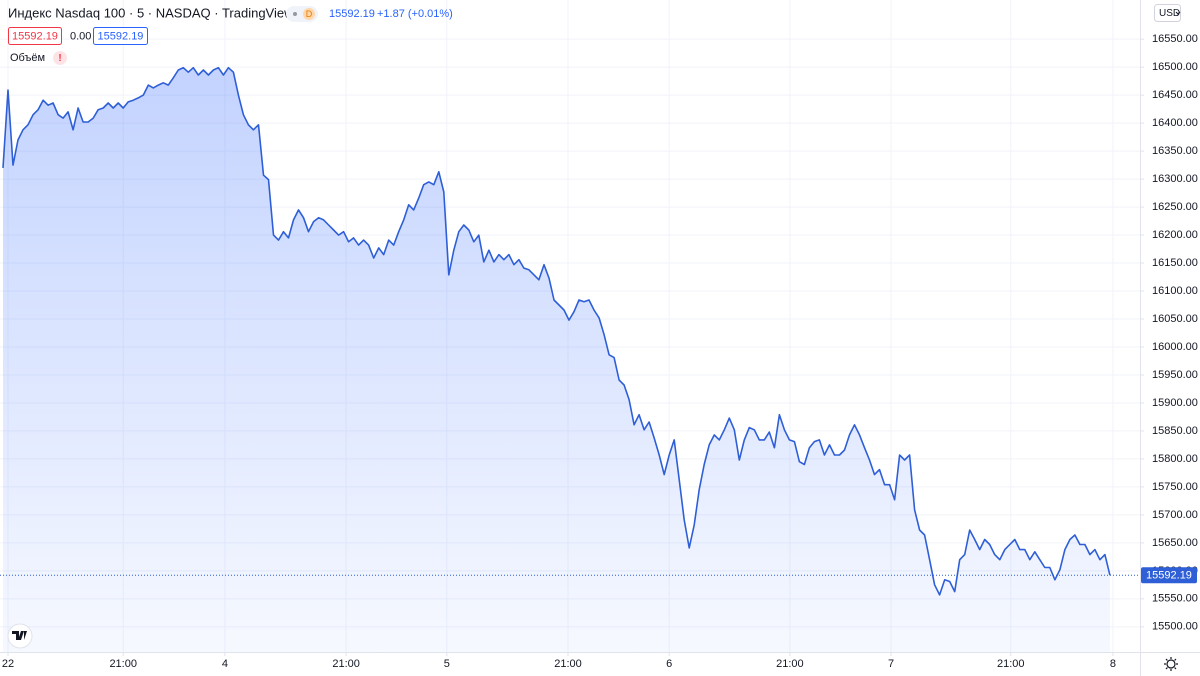  I want to click on price-change: +1.87 (+0.01%), so click(415, 14).